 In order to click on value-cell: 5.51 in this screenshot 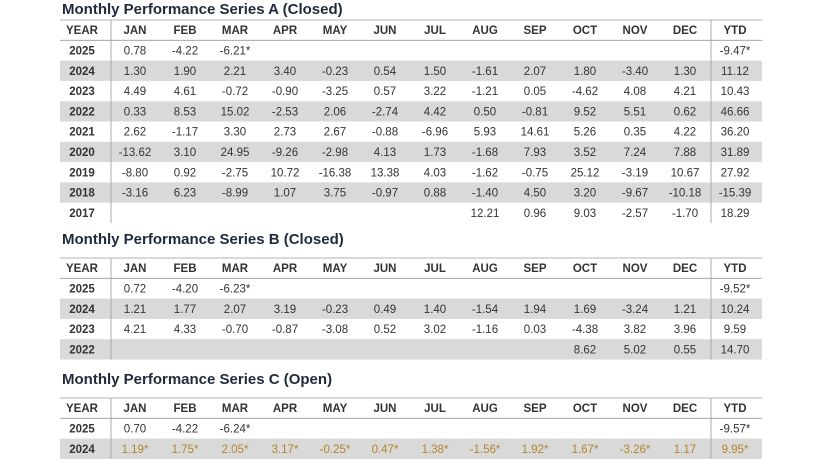, I will do `click(635, 112)`.